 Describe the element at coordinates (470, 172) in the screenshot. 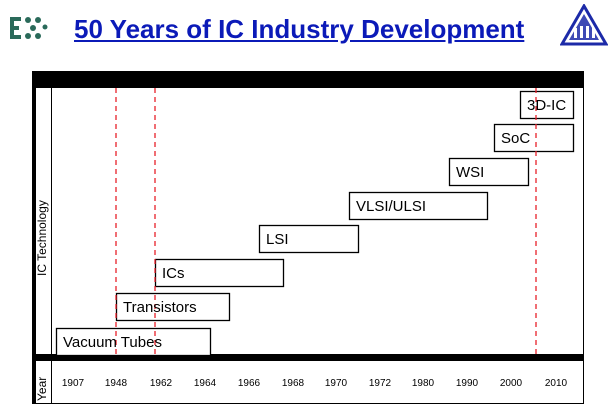

I see `stage-label: WSI` at that location.